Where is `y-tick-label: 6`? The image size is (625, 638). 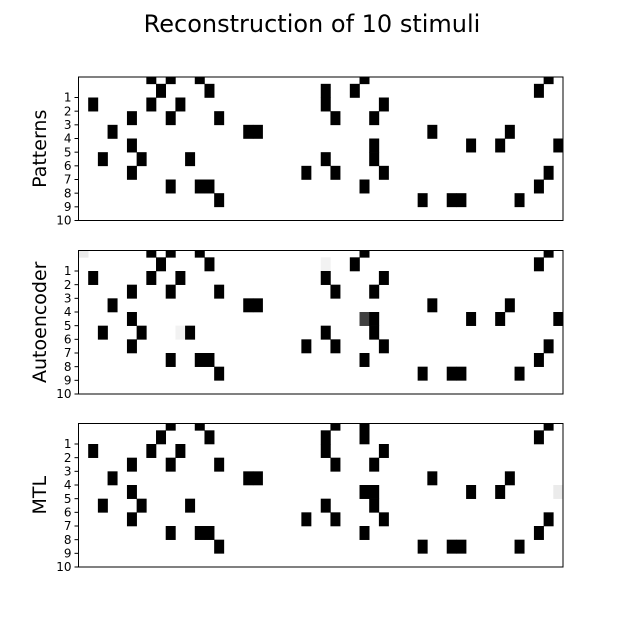
y-tick-label: 6 is located at coordinates (68, 340).